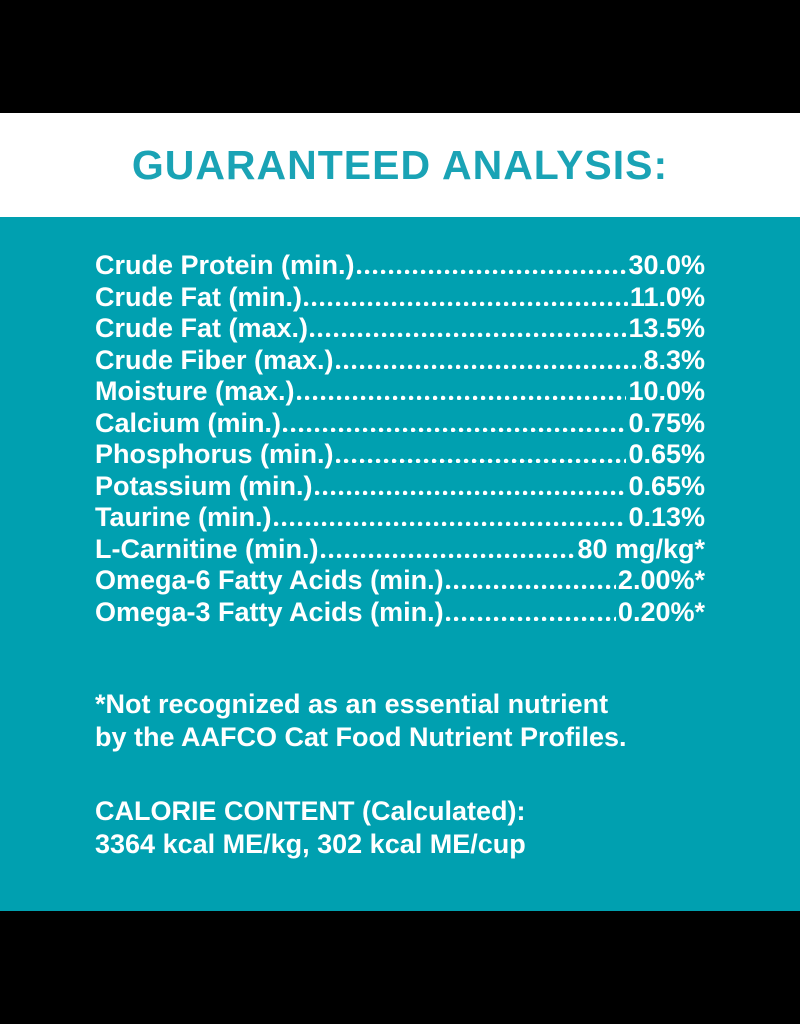 The width and height of the screenshot is (800, 1024). Describe the element at coordinates (661, 580) in the screenshot. I see `nutrient-value: 2.00%*` at that location.